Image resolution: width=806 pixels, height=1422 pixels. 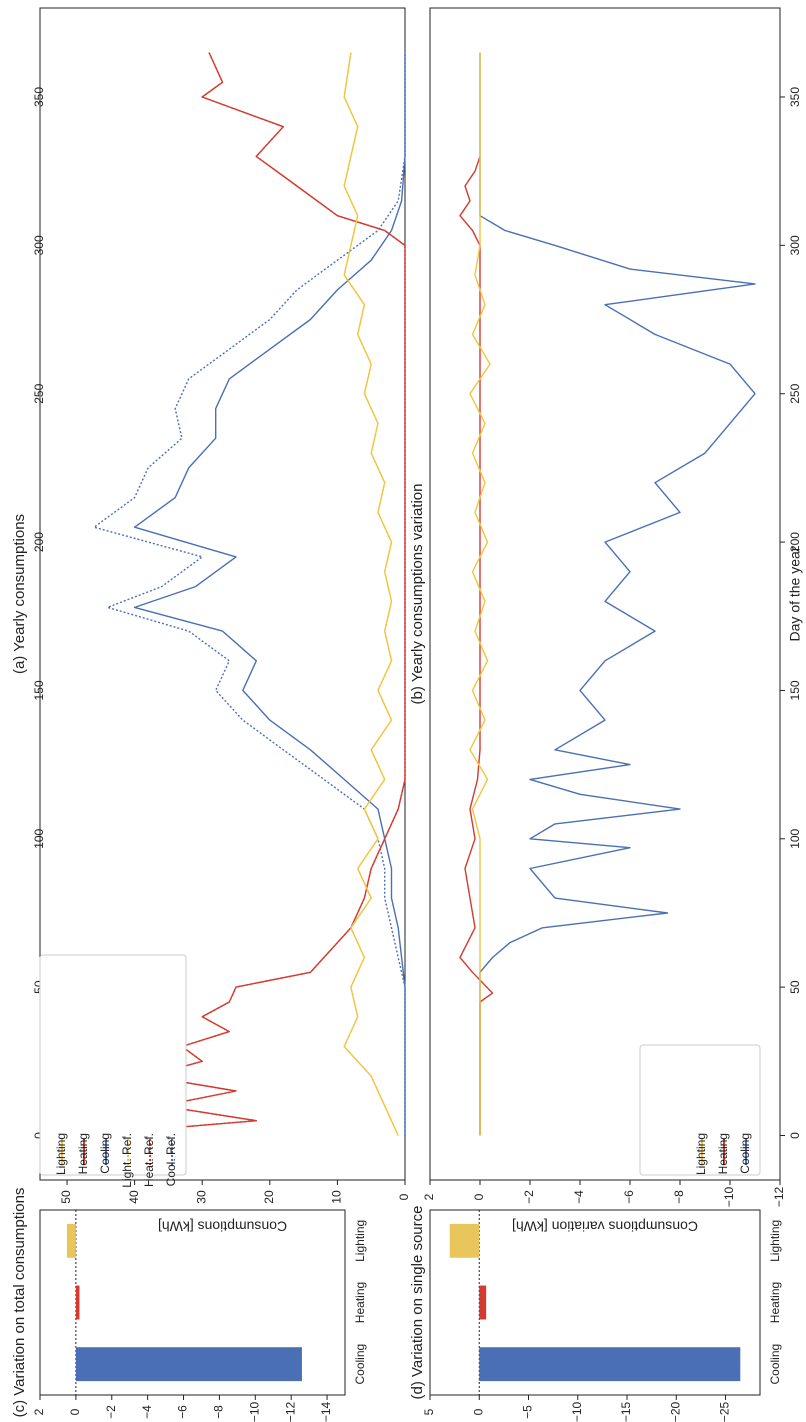 What do you see at coordinates (795, 593) in the screenshot?
I see `x-axis-label: Day of the year` at bounding box center [795, 593].